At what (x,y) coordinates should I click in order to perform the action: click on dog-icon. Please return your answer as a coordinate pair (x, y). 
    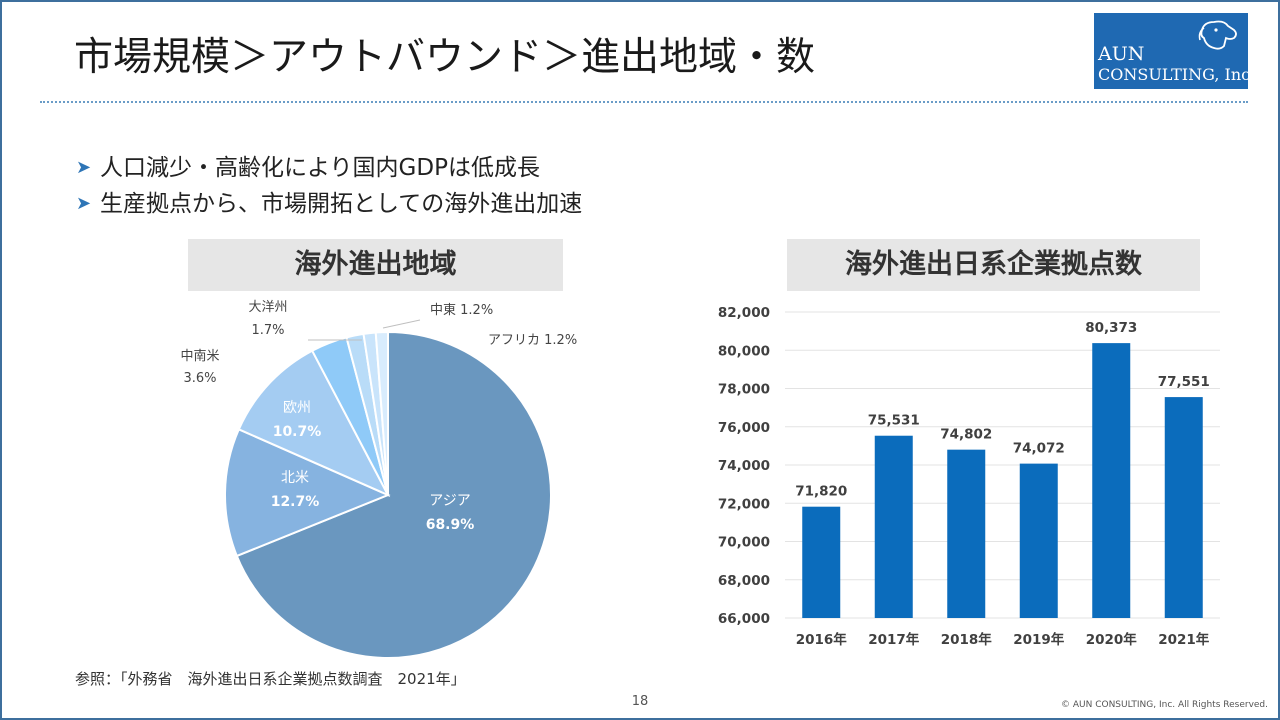
    Looking at the image, I should click on (1217, 35).